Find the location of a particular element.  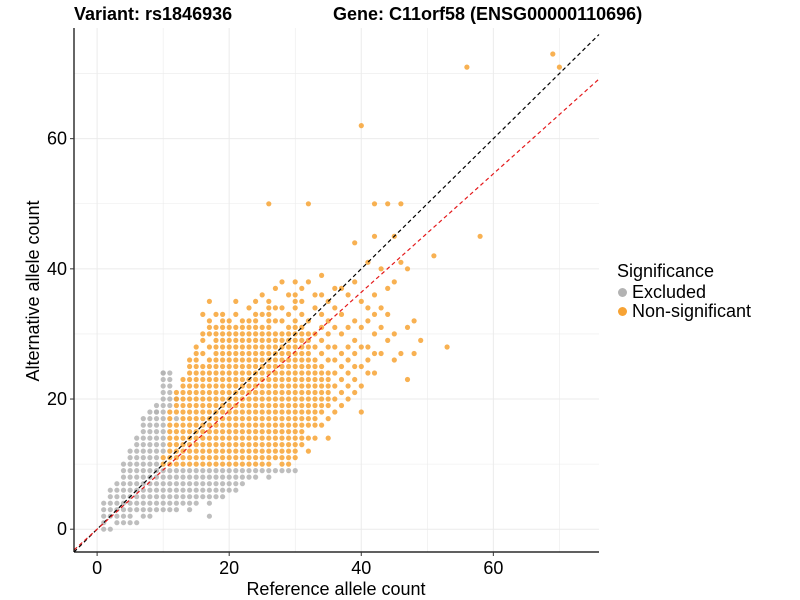

legend: Significance Excluded Non-significant is located at coordinates (684, 291).